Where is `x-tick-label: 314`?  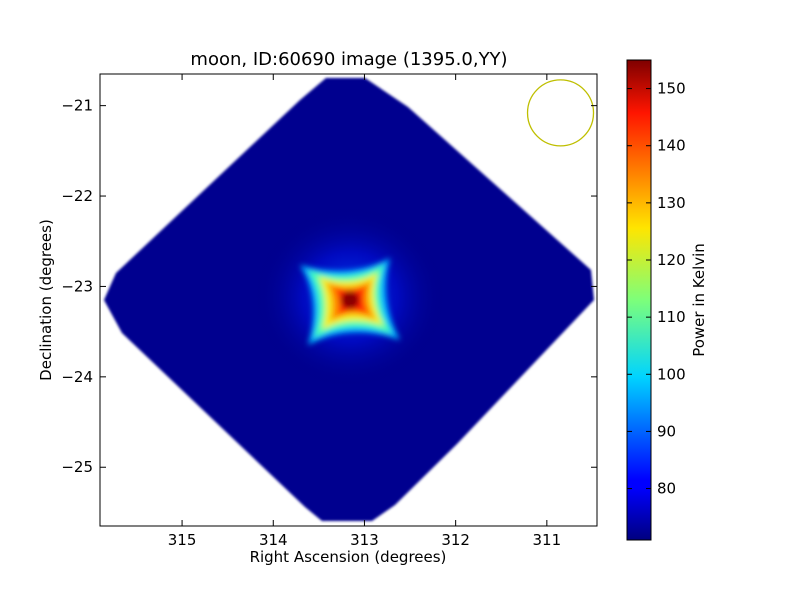 x-tick-label: 314 is located at coordinates (273, 540).